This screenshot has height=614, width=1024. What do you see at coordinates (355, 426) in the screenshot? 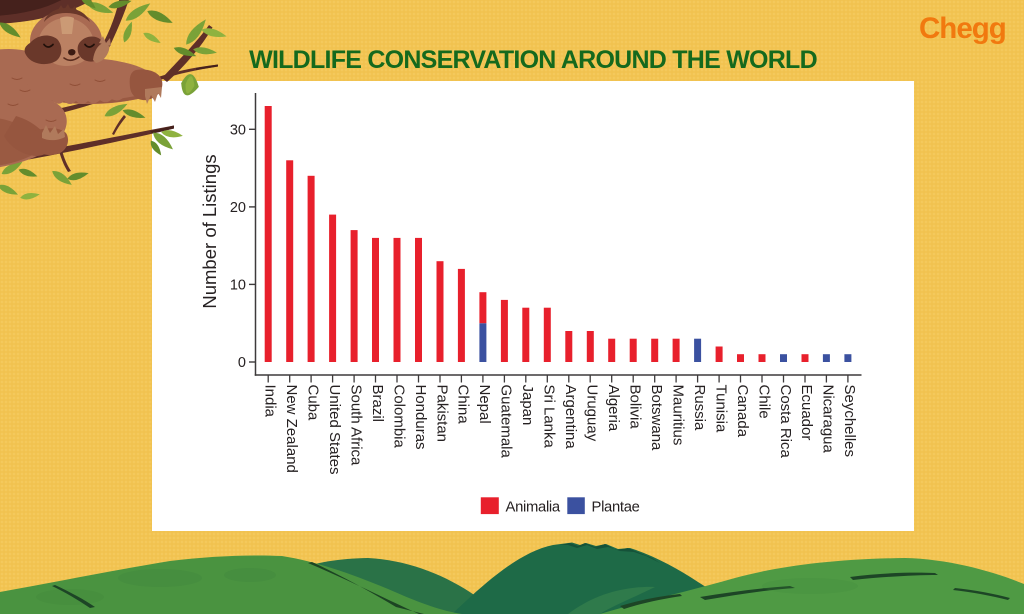
I see `svg-text: South Africa` at bounding box center [355, 426].